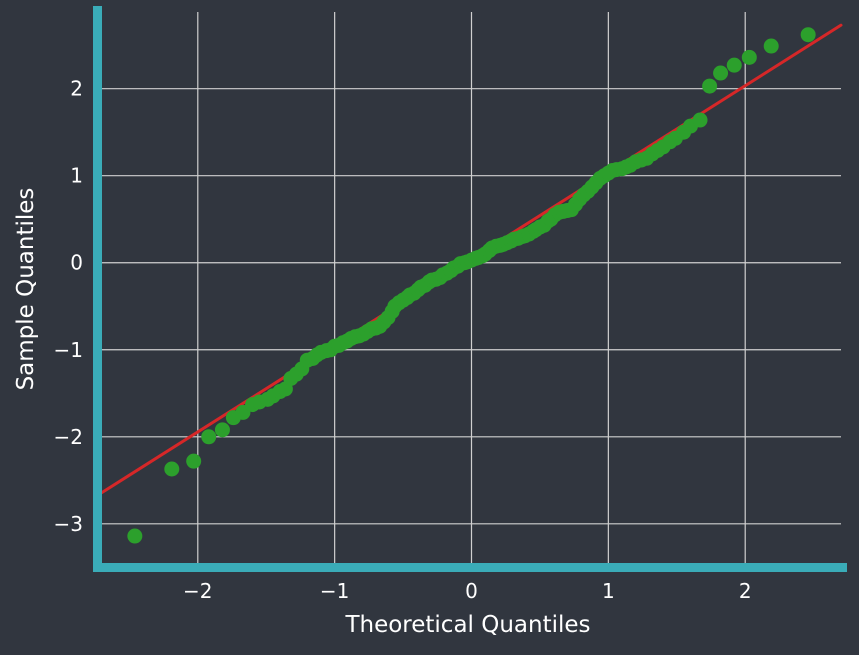 This screenshot has width=859, height=655. What do you see at coordinates (471, 591) in the screenshot?
I see `x-tick-label: 0` at bounding box center [471, 591].